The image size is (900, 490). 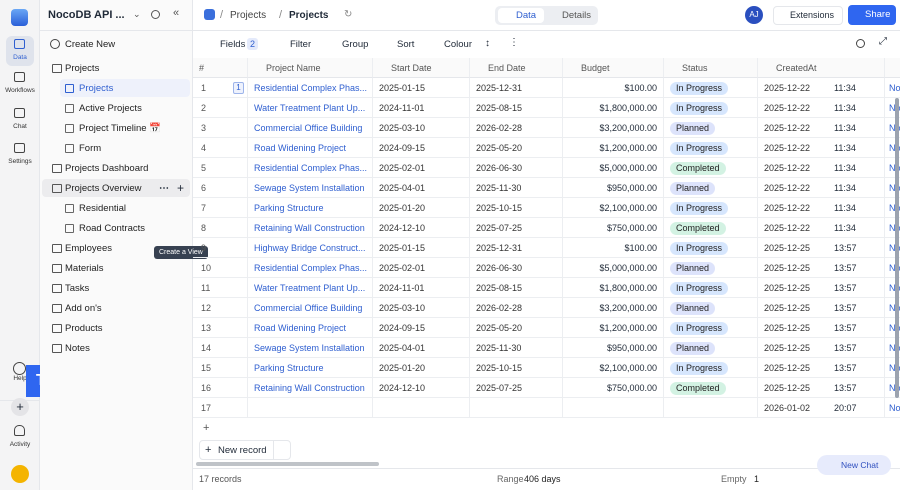 What do you see at coordinates (83, 308) in the screenshot?
I see `tree-item: Add on's` at bounding box center [83, 308].